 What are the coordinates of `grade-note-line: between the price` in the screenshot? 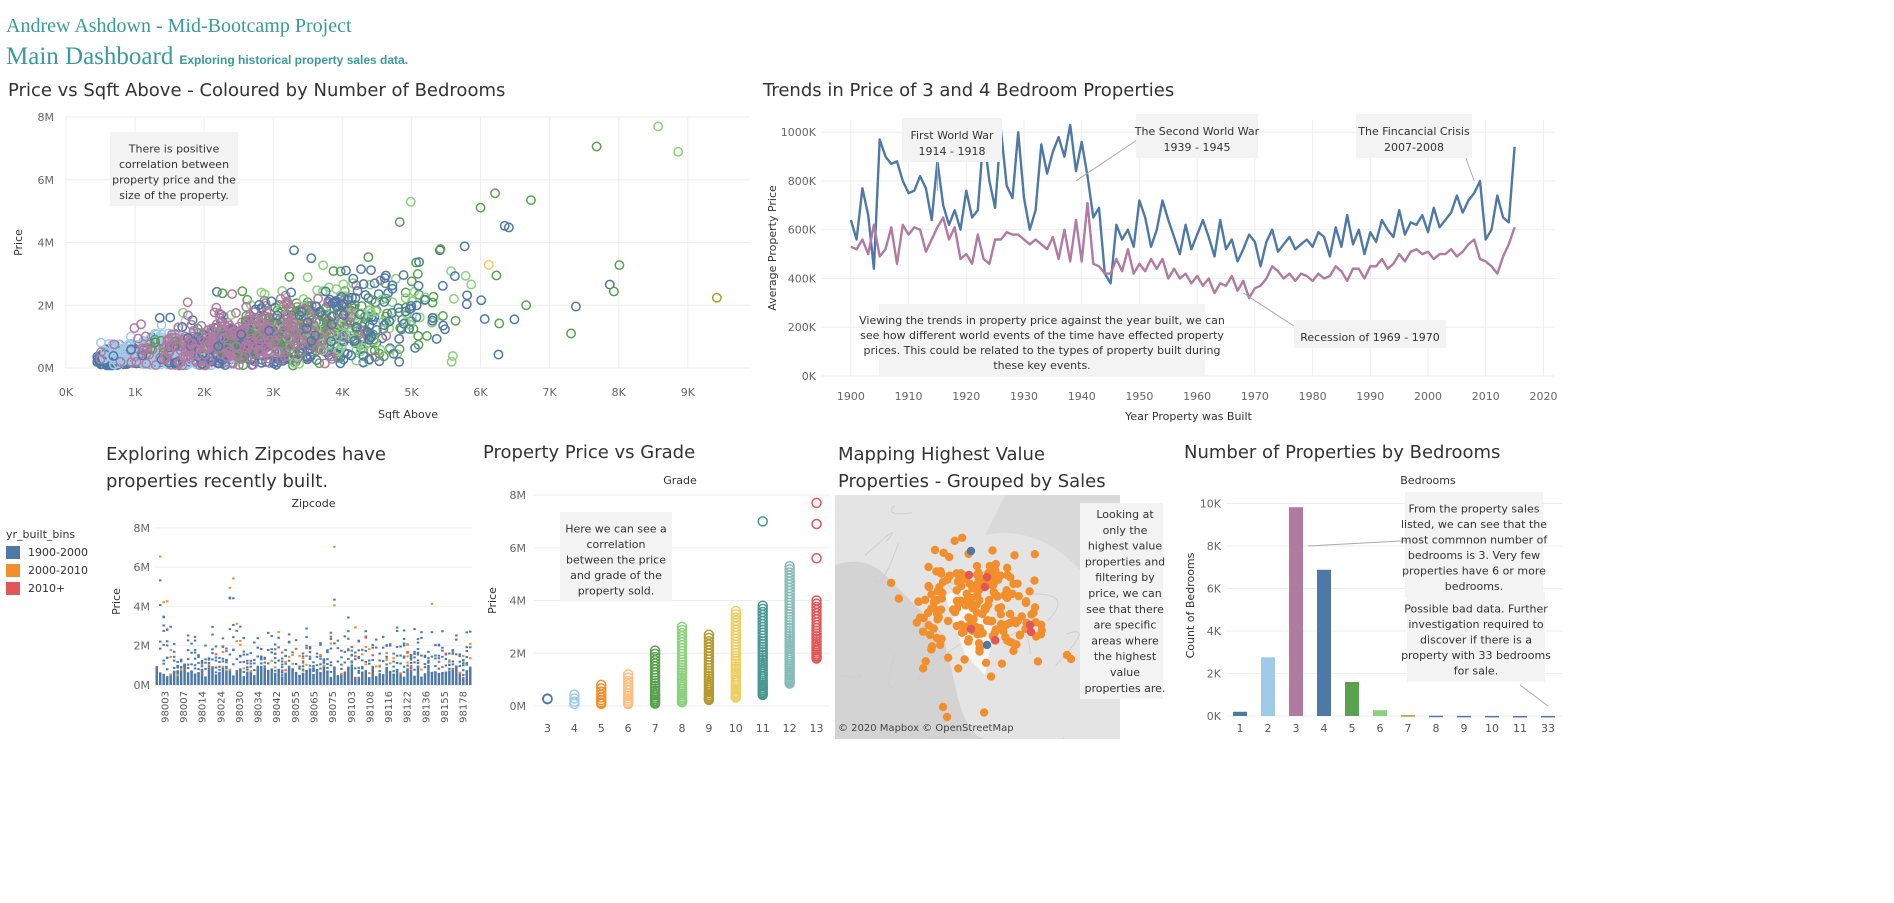 It's located at (616, 559).